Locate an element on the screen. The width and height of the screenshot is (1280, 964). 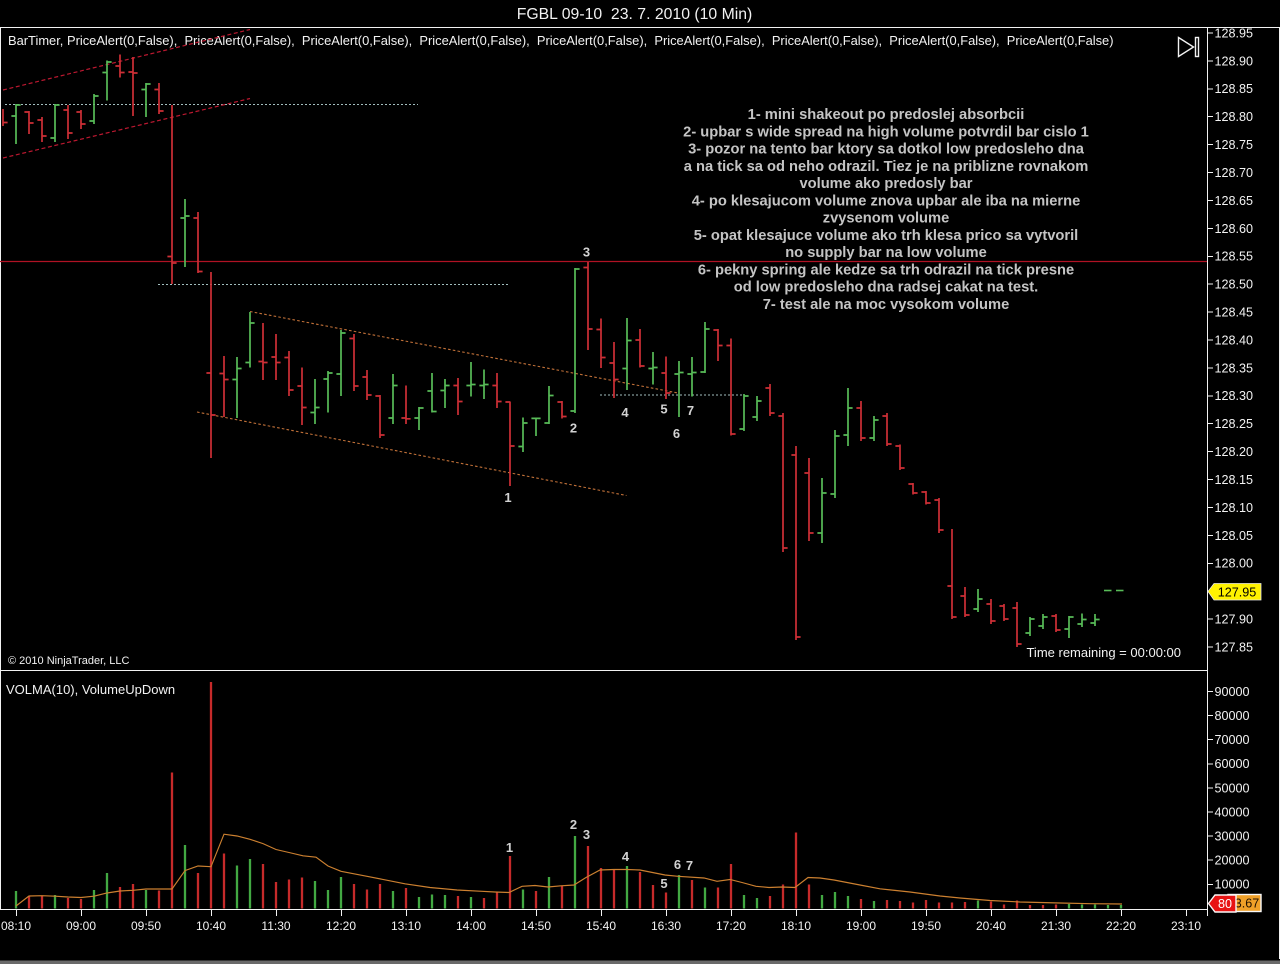
svg-text: 128.50 is located at coordinates (1234, 285).